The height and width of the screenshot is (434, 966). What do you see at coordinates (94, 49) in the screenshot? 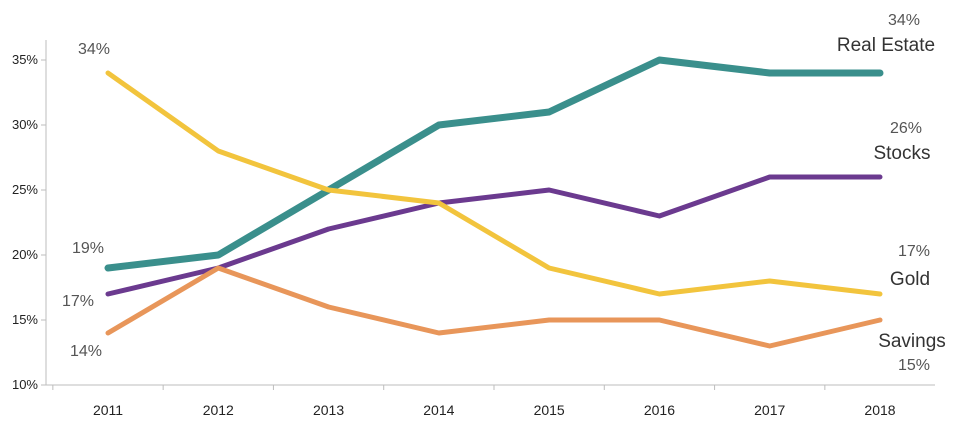
I see `start-value-label-gold: 34%` at bounding box center [94, 49].